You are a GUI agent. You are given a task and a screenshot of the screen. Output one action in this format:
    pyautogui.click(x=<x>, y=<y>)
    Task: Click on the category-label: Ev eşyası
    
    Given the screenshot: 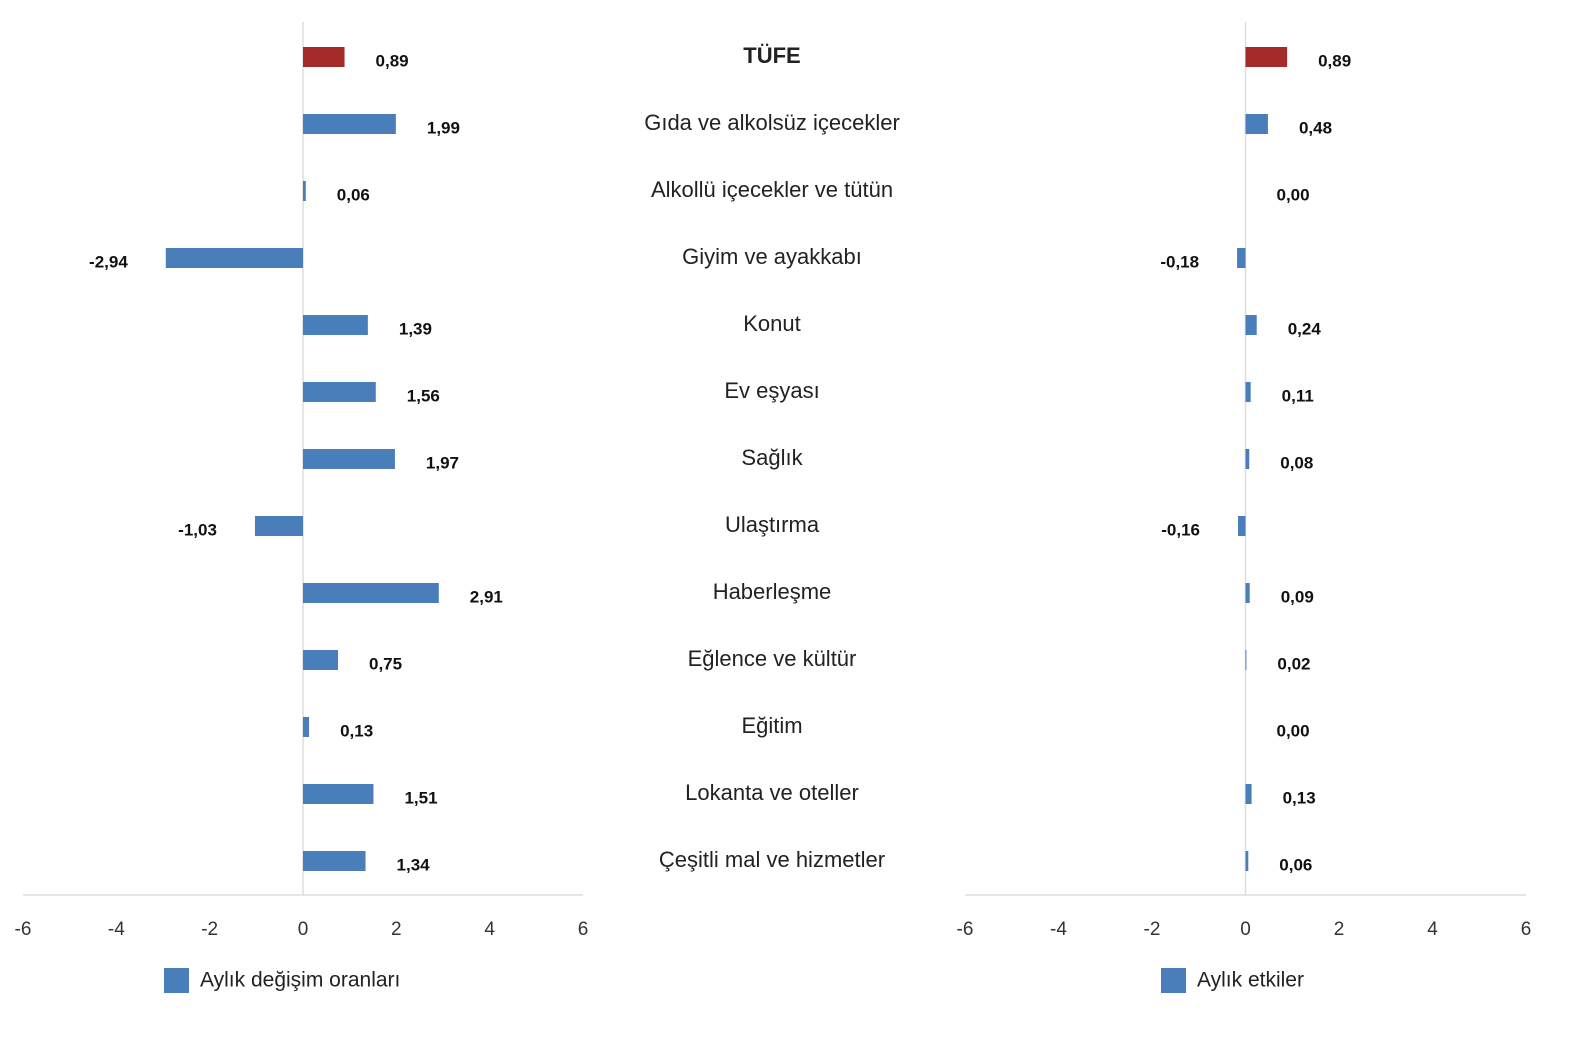 What is the action you would take?
    pyautogui.click(x=771, y=390)
    